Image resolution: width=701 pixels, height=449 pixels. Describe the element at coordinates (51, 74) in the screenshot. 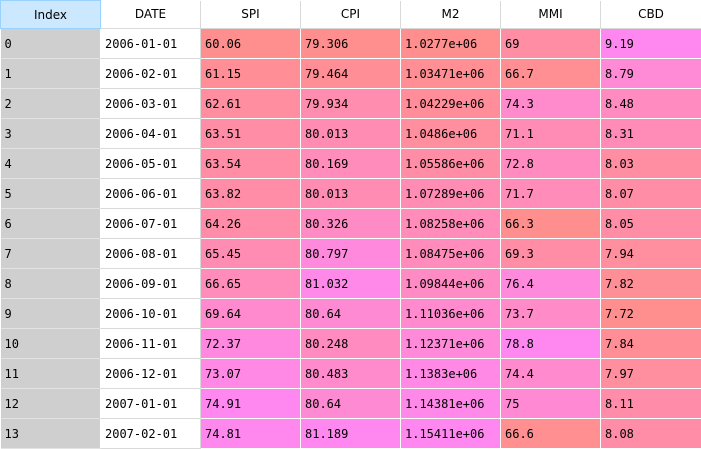

I see `index-cell: 1` at that location.